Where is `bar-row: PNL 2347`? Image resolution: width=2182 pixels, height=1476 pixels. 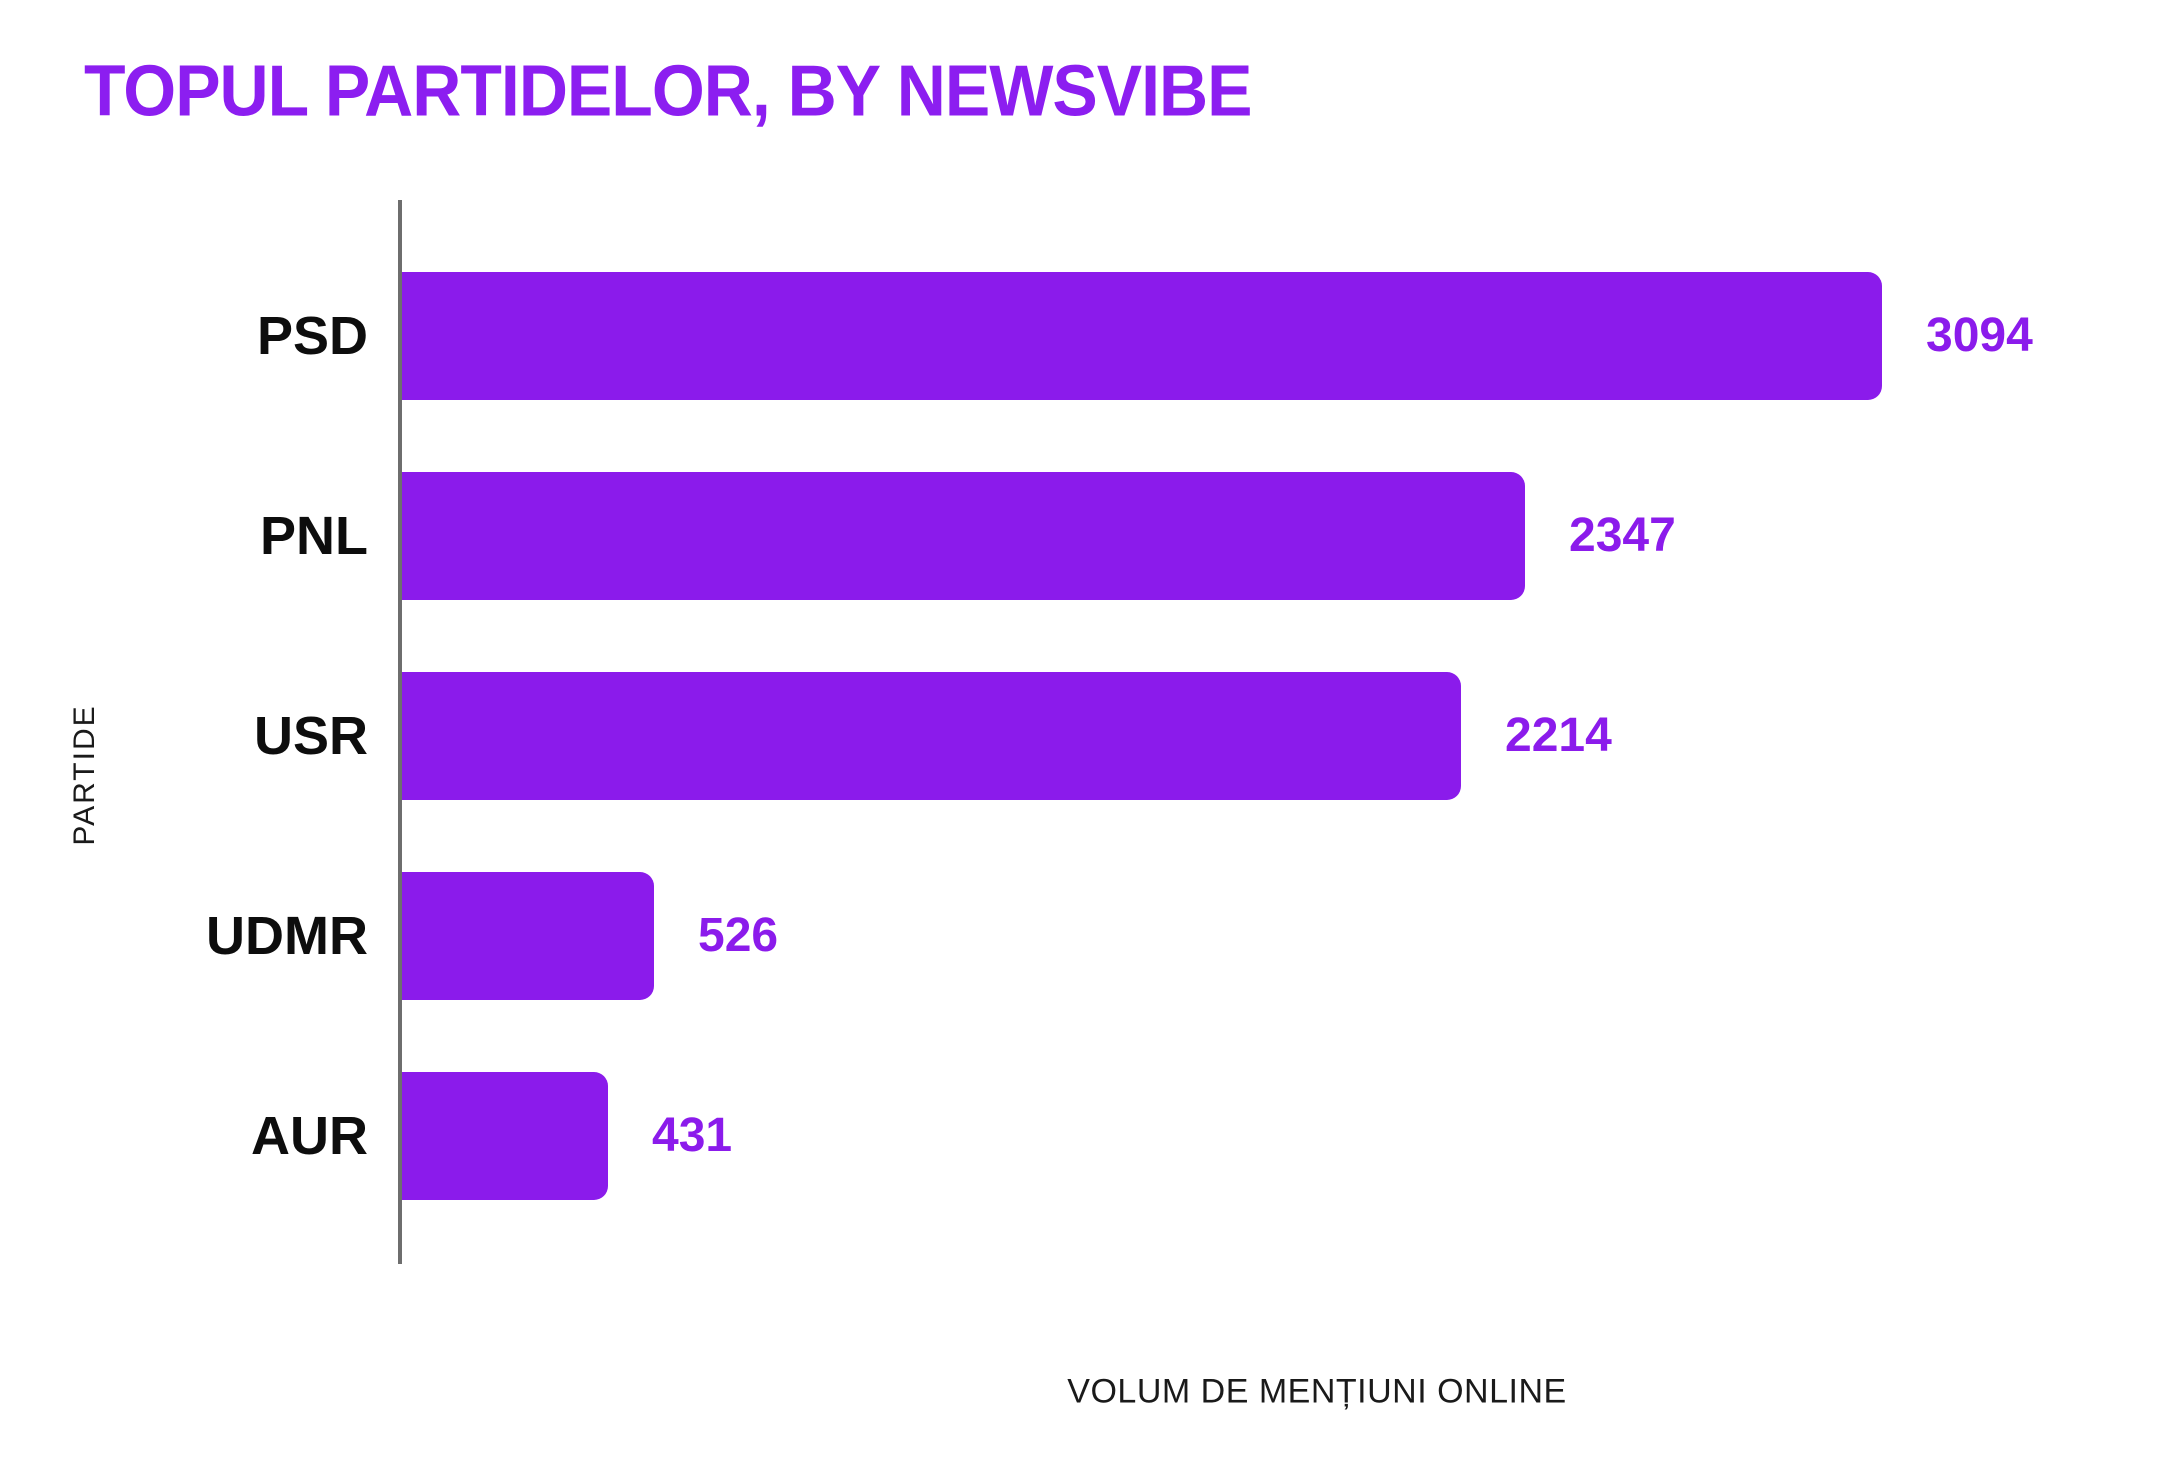 bar-row: PNL 2347 is located at coordinates (1091, 536).